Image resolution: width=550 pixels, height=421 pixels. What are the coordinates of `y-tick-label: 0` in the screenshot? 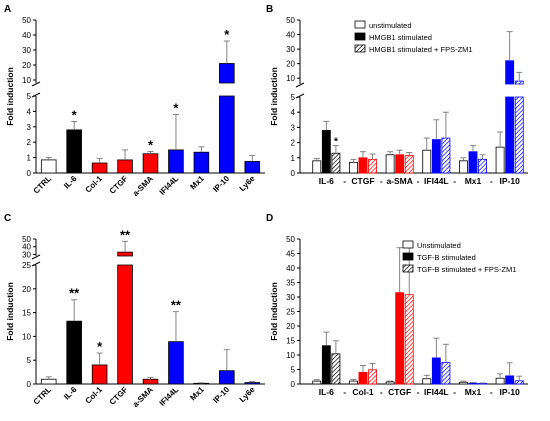 It's located at (293, 173).